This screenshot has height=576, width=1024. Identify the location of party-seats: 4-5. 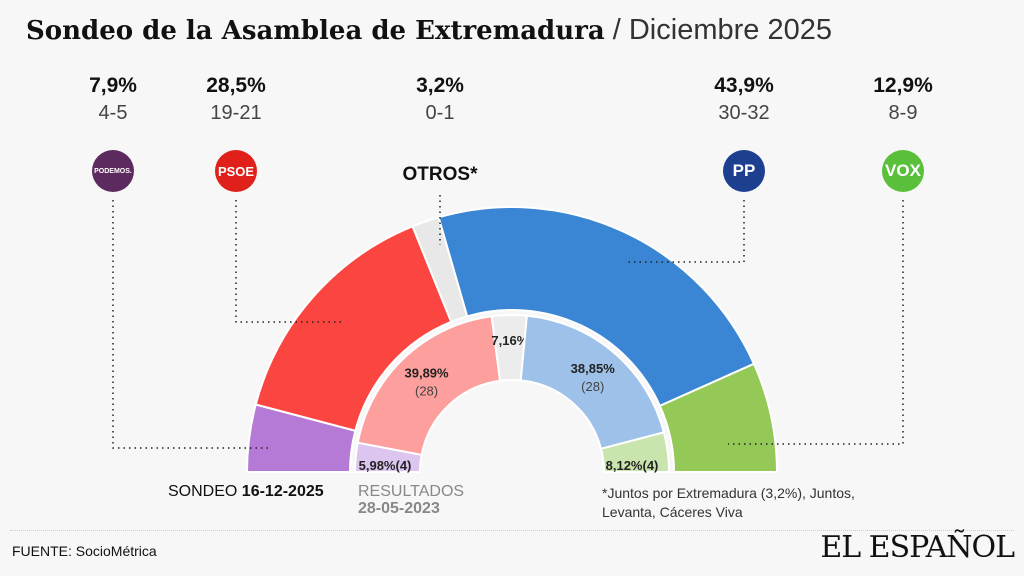
(113, 113).